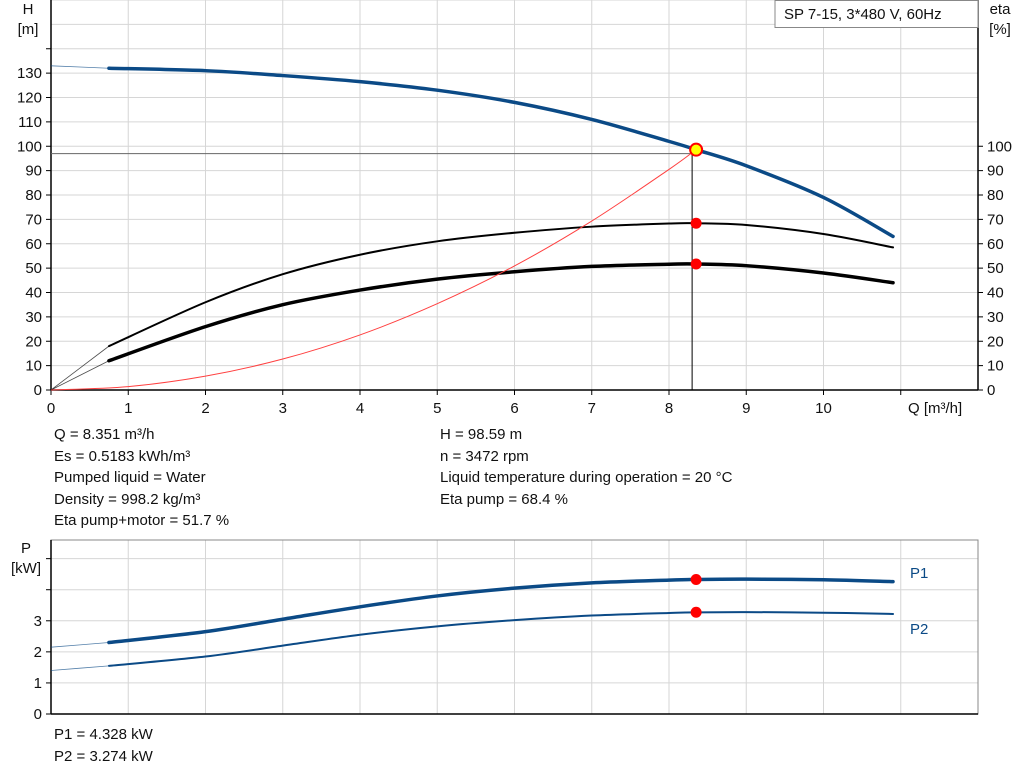 The image size is (1024, 781). What do you see at coordinates (29, 73) in the screenshot?
I see `h-tick-label: 130` at bounding box center [29, 73].